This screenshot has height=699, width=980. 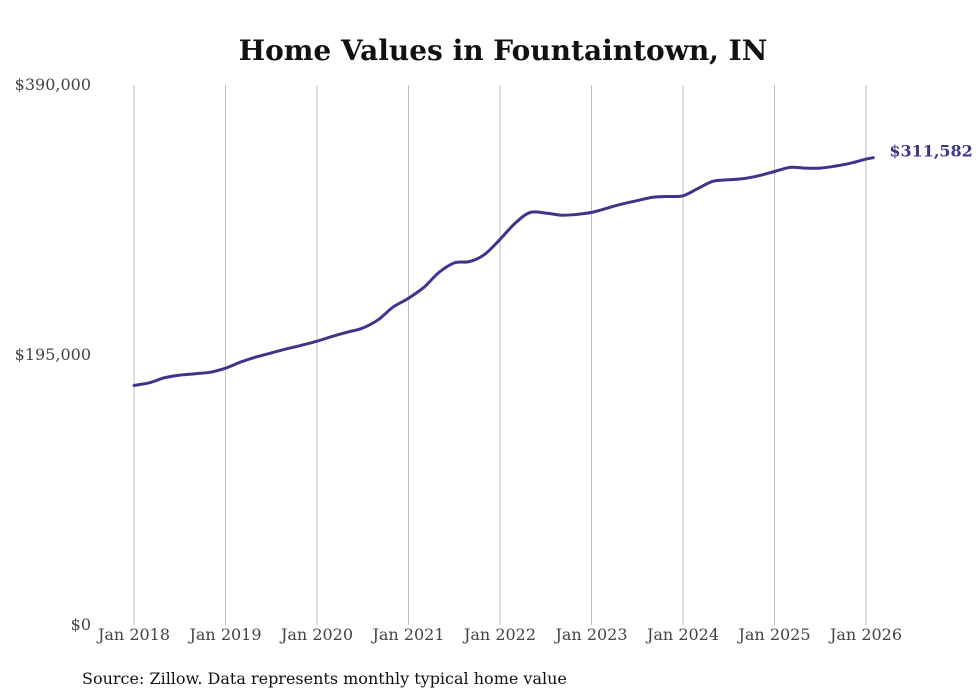 What do you see at coordinates (81, 624) in the screenshot?
I see `y-tick-label: $0` at bounding box center [81, 624].